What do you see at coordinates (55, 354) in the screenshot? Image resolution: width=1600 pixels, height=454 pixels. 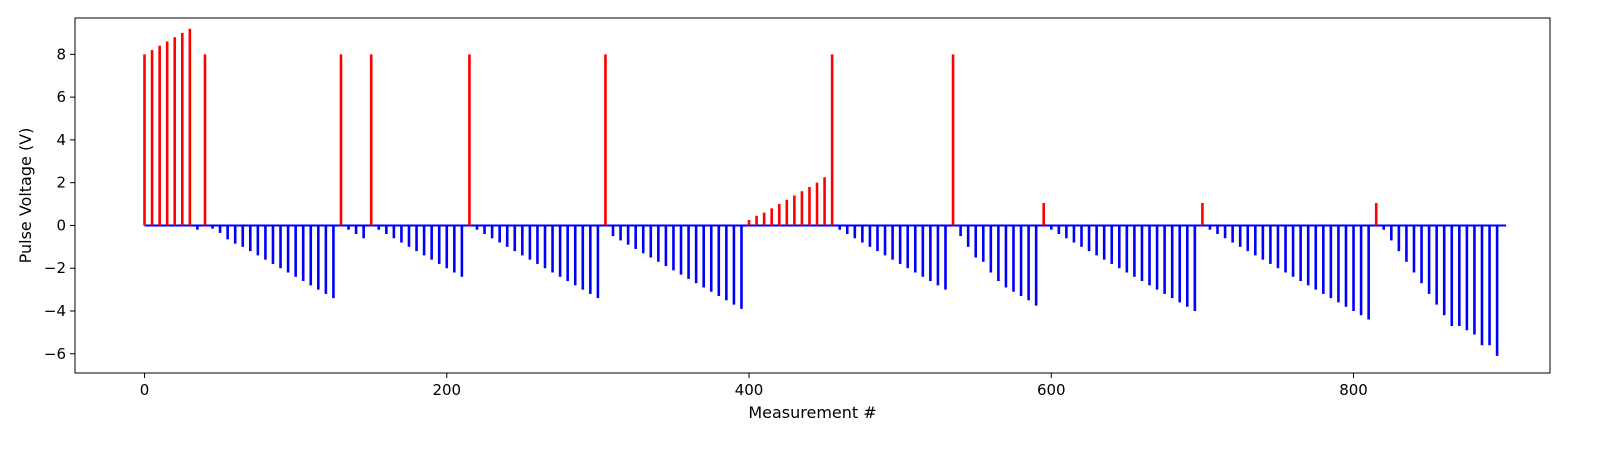 I see `y-tick-label: −6` at bounding box center [55, 354].